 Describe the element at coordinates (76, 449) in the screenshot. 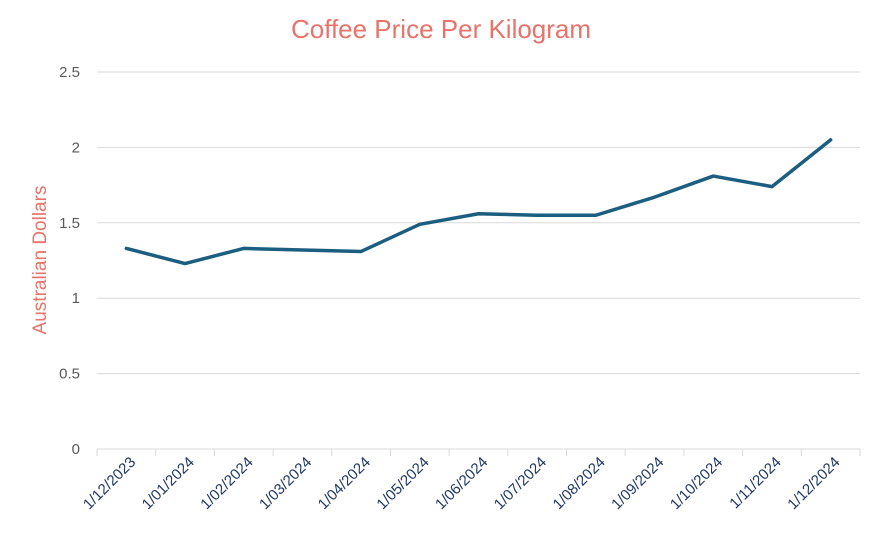

I see `y-tick-label: 0` at that location.